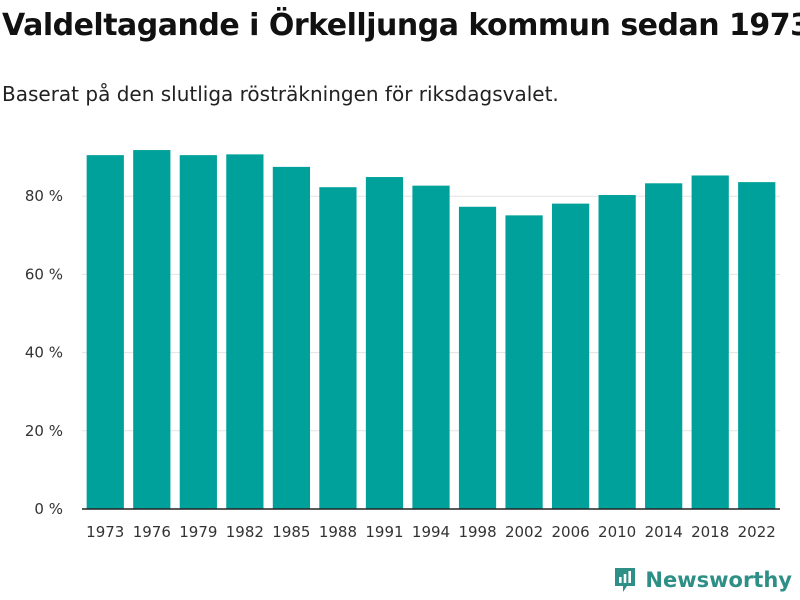 This screenshot has width=800, height=600. What do you see at coordinates (338, 348) in the screenshot?
I see `bar-1988` at bounding box center [338, 348].